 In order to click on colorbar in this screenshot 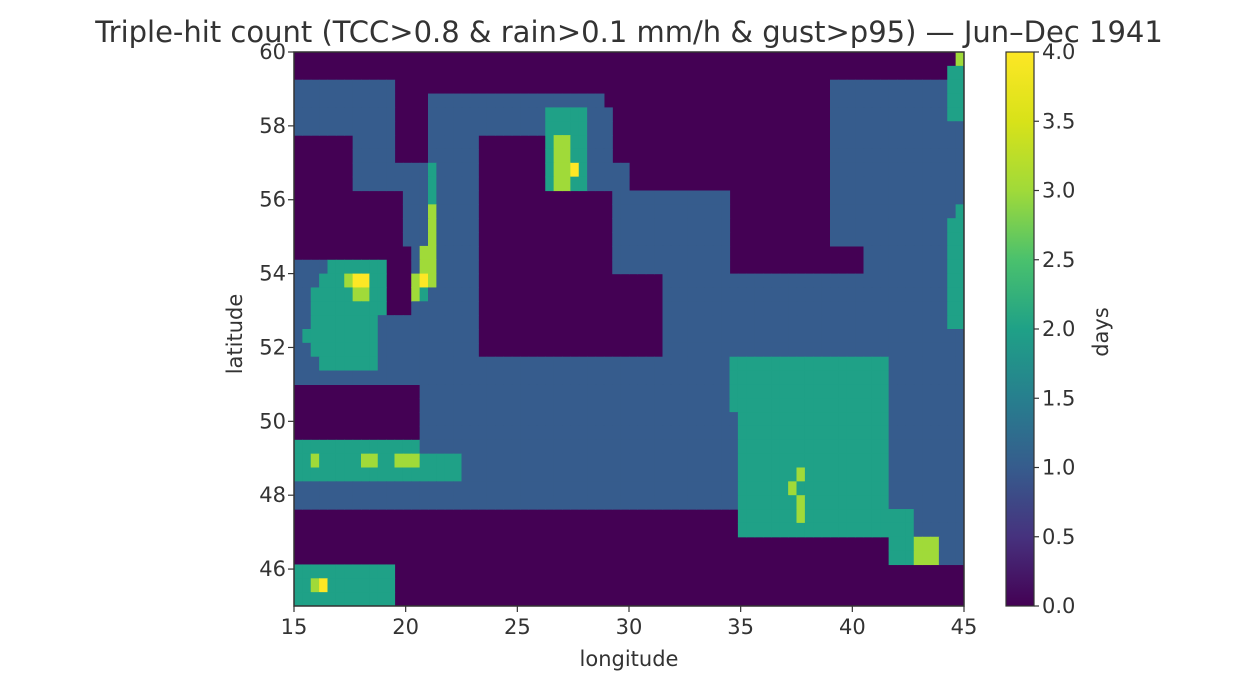, I will do `click(1020, 329)`.